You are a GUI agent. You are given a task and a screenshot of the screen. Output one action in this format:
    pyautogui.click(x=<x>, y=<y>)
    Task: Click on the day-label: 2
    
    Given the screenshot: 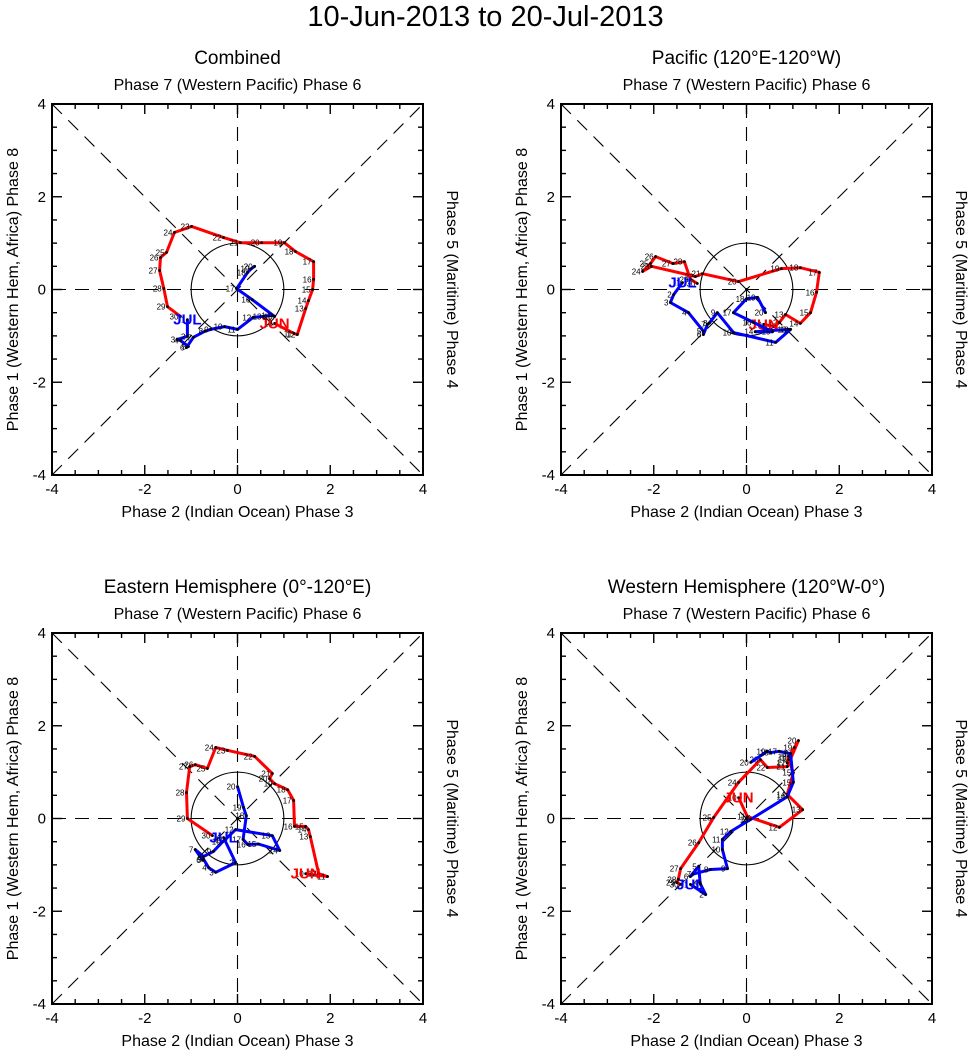 What is the action you would take?
    pyautogui.click(x=669, y=295)
    